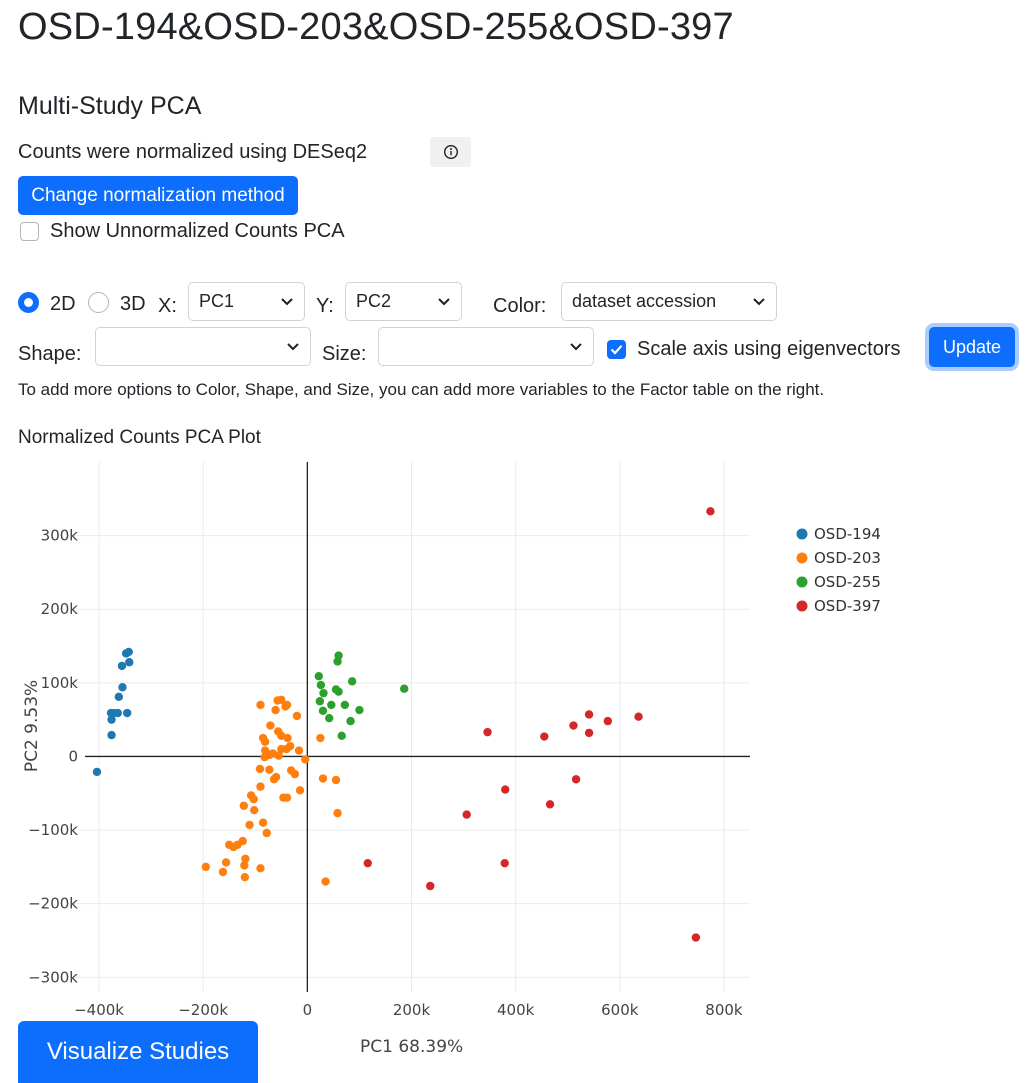 This screenshot has height=1083, width=1032. I want to click on chart-heading: Normalized Counts PCA Plot, so click(139, 437).